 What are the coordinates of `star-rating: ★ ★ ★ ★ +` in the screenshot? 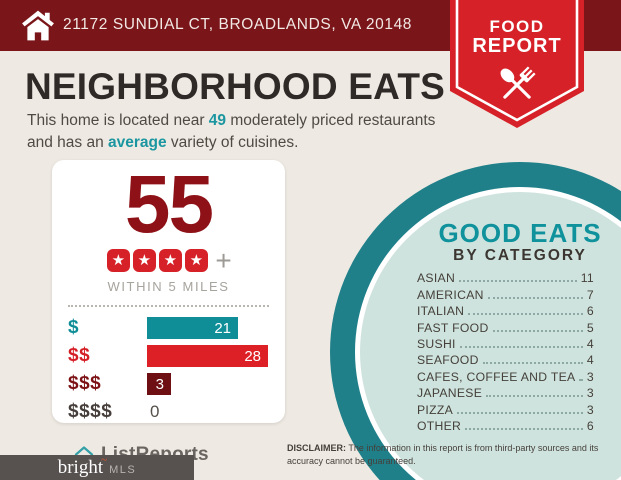 It's located at (168, 260).